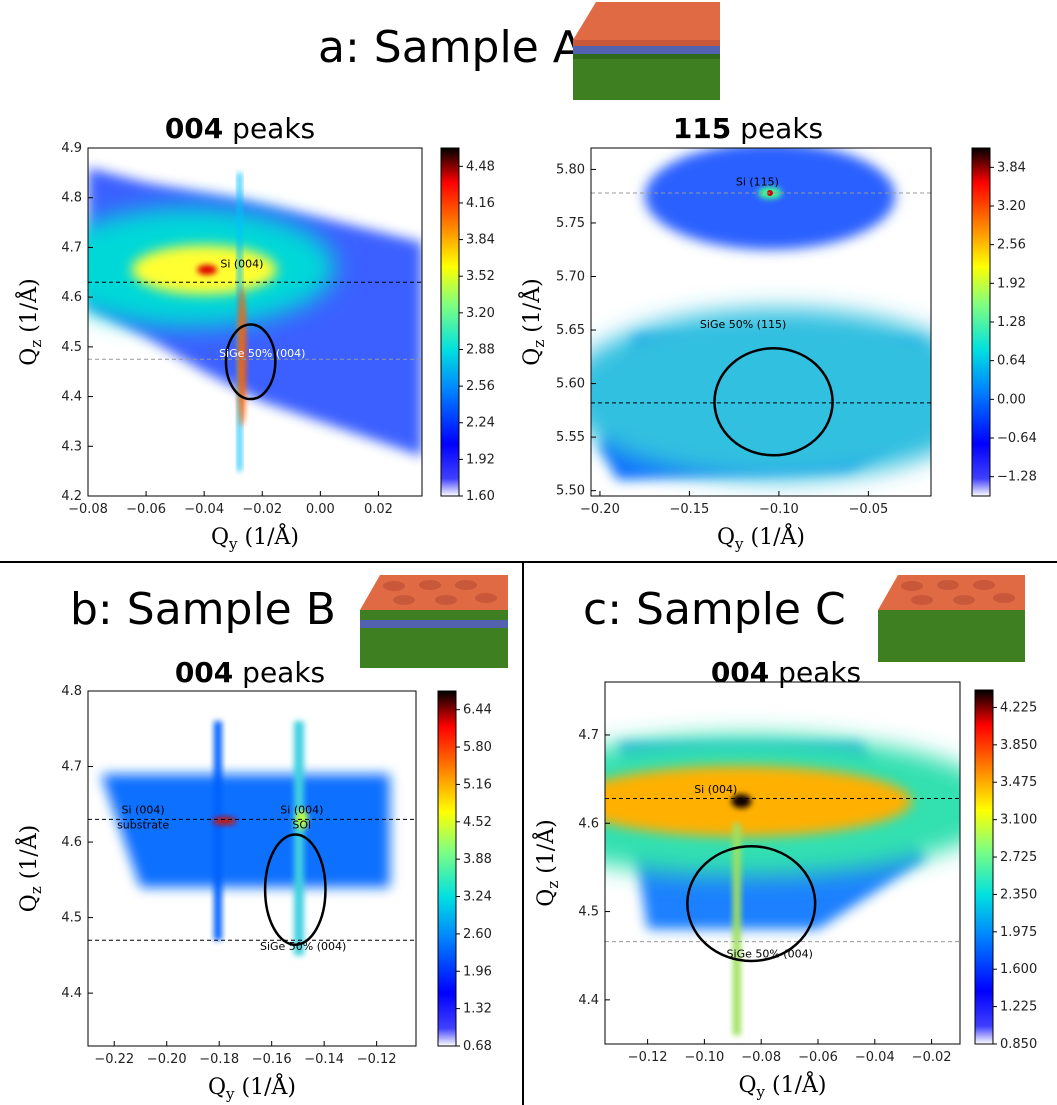 The height and width of the screenshot is (1105, 1057). Describe the element at coordinates (477, 1046) in the screenshot. I see `colorbar-tick-label: 0.68` at that location.